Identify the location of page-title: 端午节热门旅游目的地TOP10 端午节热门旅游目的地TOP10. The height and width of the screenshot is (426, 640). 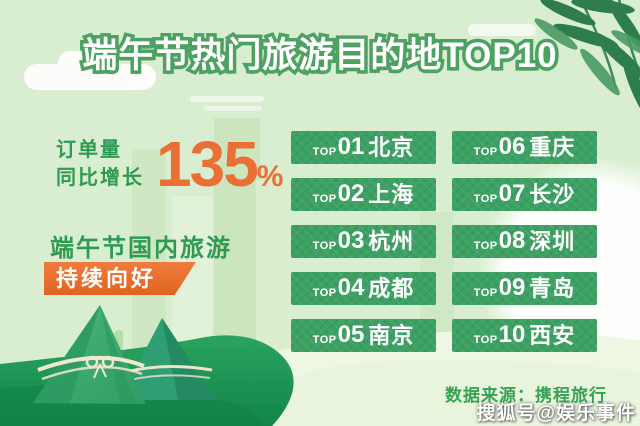
(320, 56).